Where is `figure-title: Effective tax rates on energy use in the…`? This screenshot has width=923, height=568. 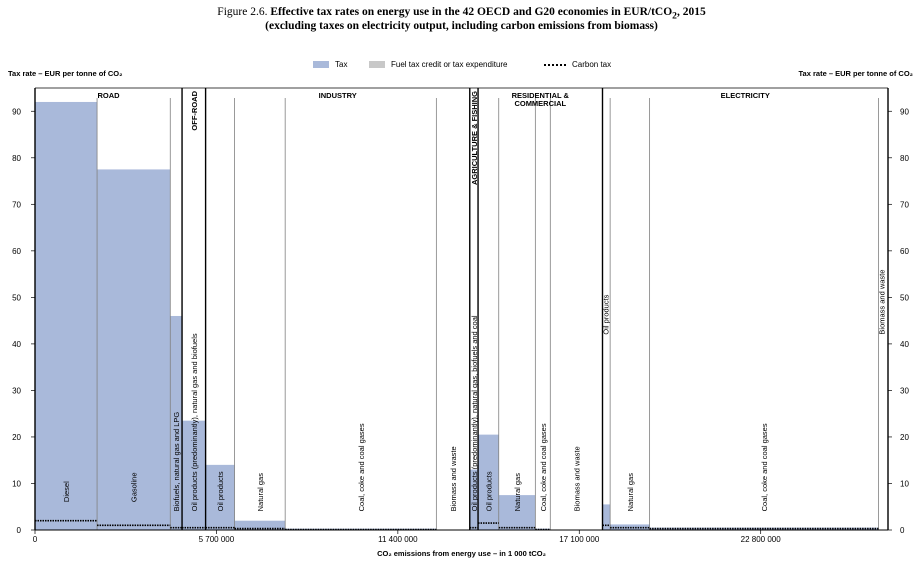
figure-title: Effective tax rates on energy use in the… is located at coordinates (471, 12).